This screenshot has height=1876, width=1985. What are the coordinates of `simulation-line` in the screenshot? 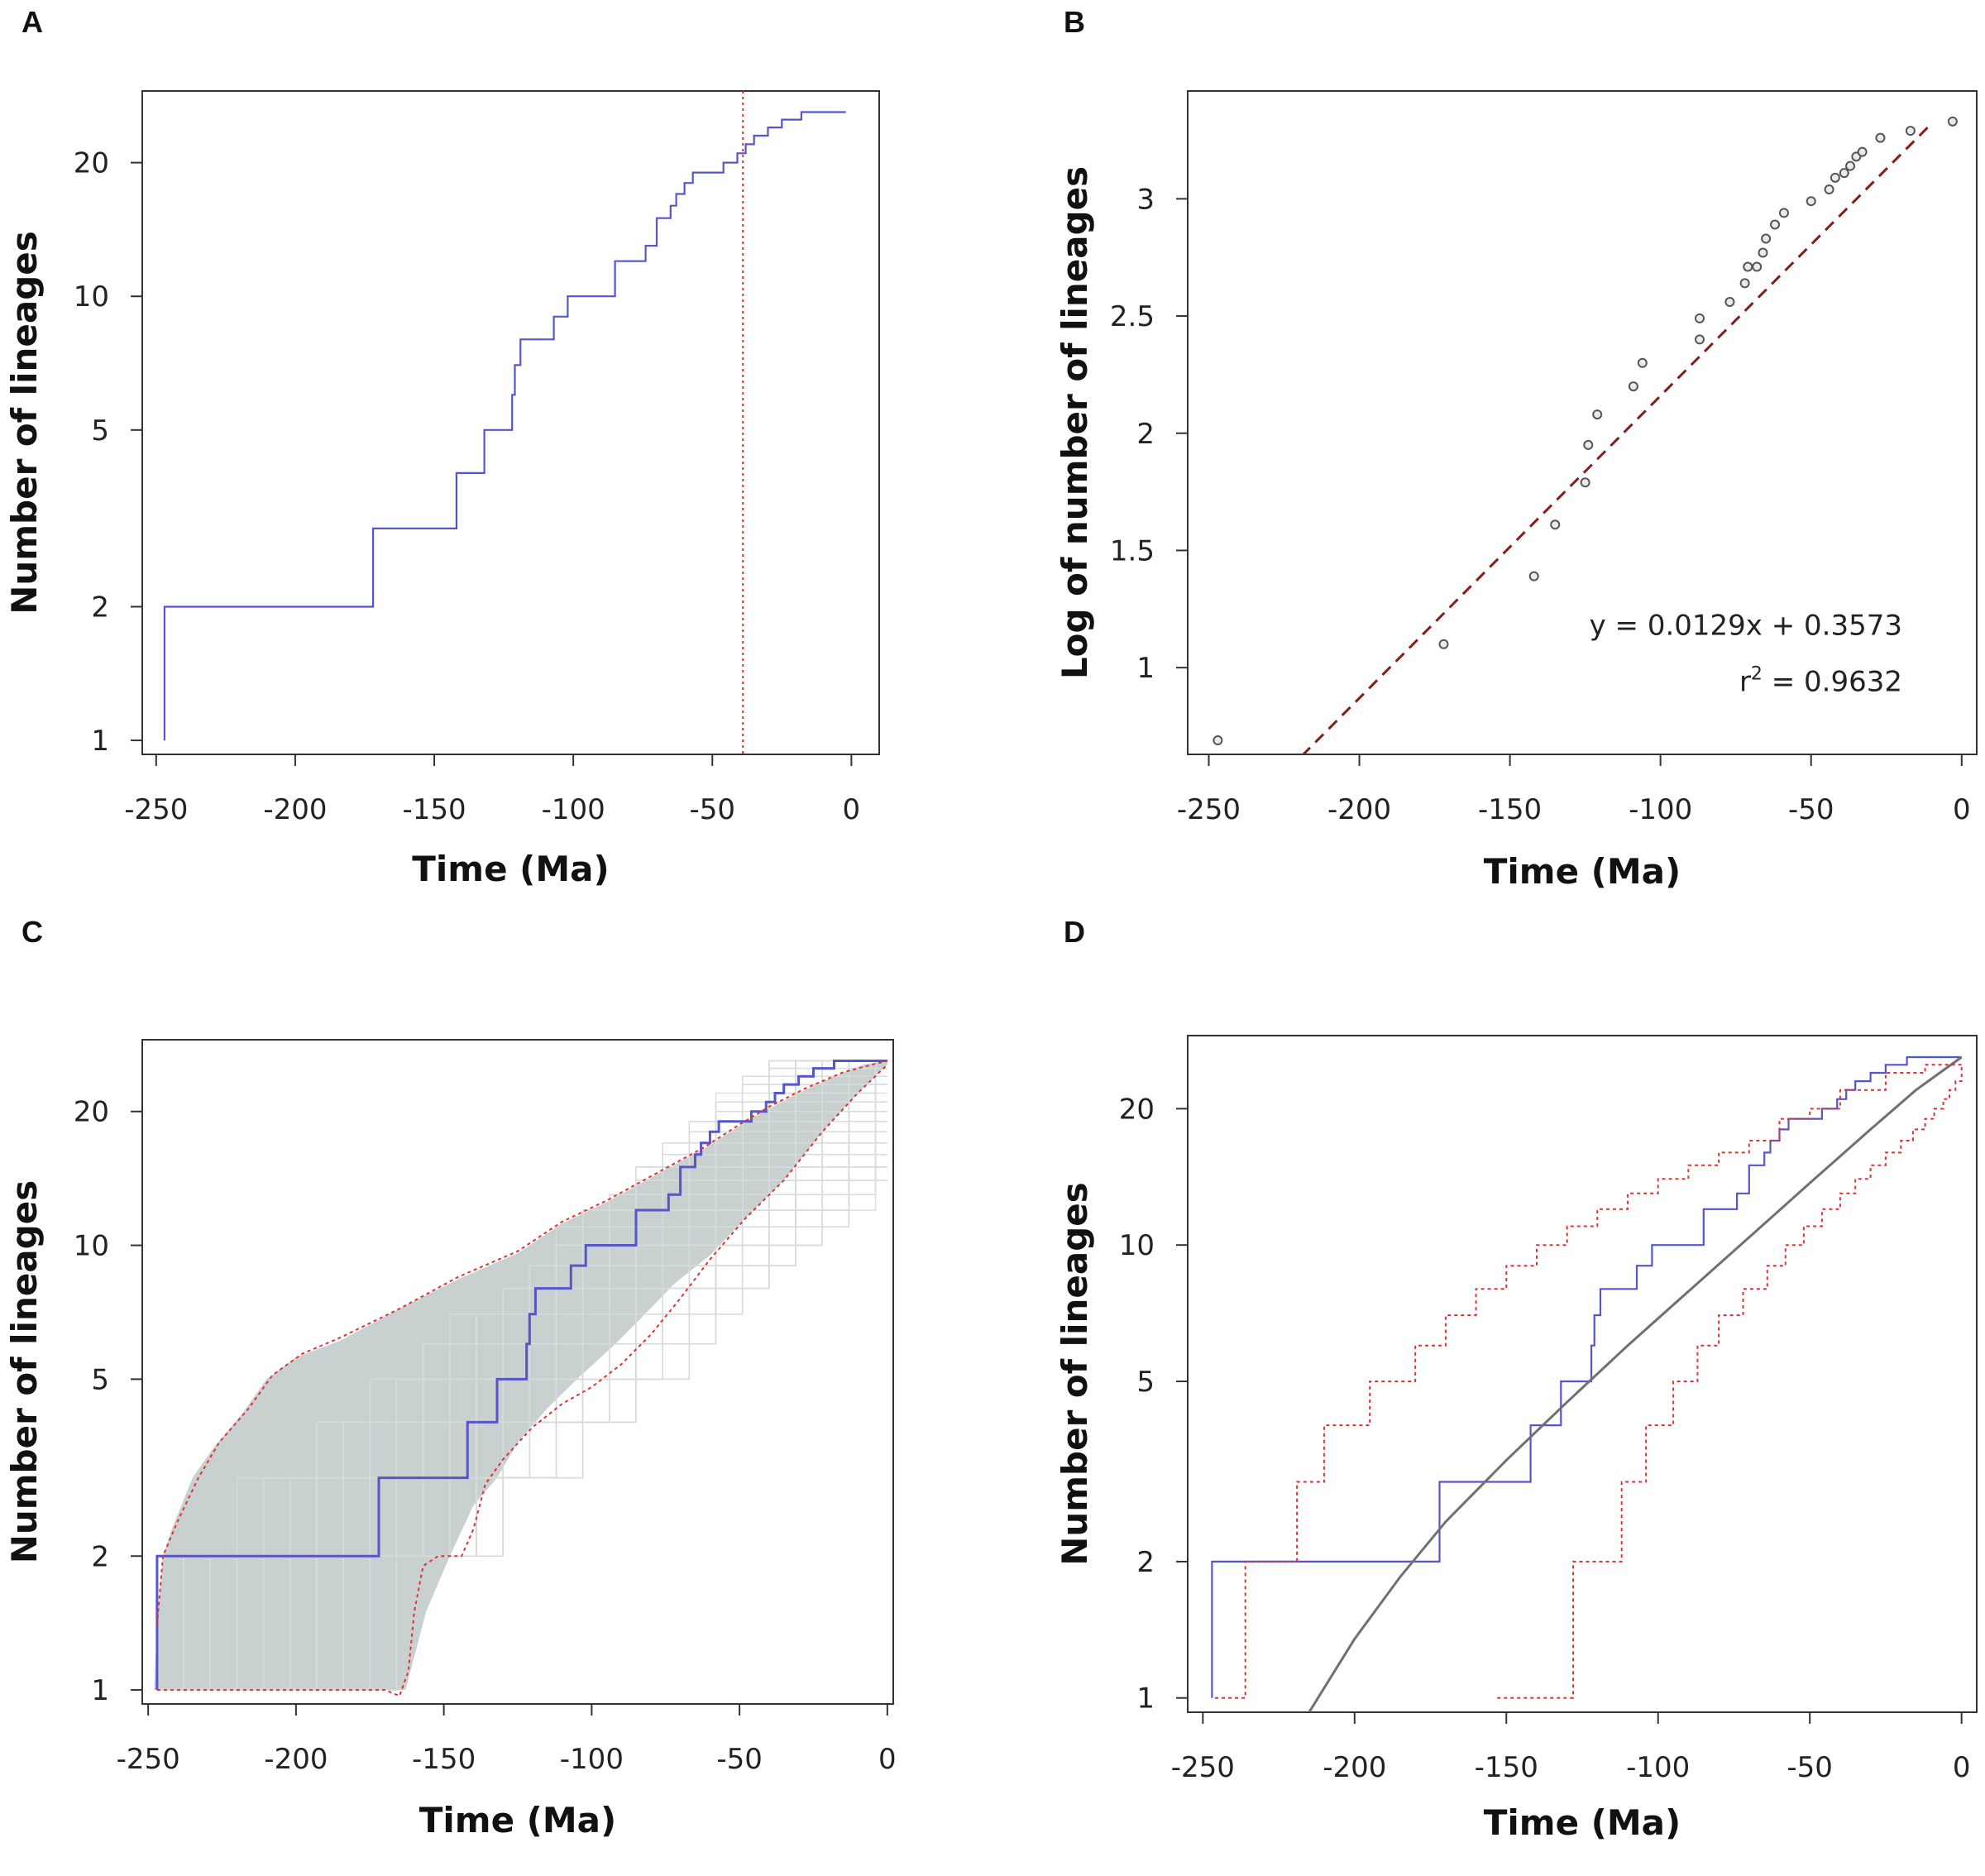 It's located at (521, 1375).